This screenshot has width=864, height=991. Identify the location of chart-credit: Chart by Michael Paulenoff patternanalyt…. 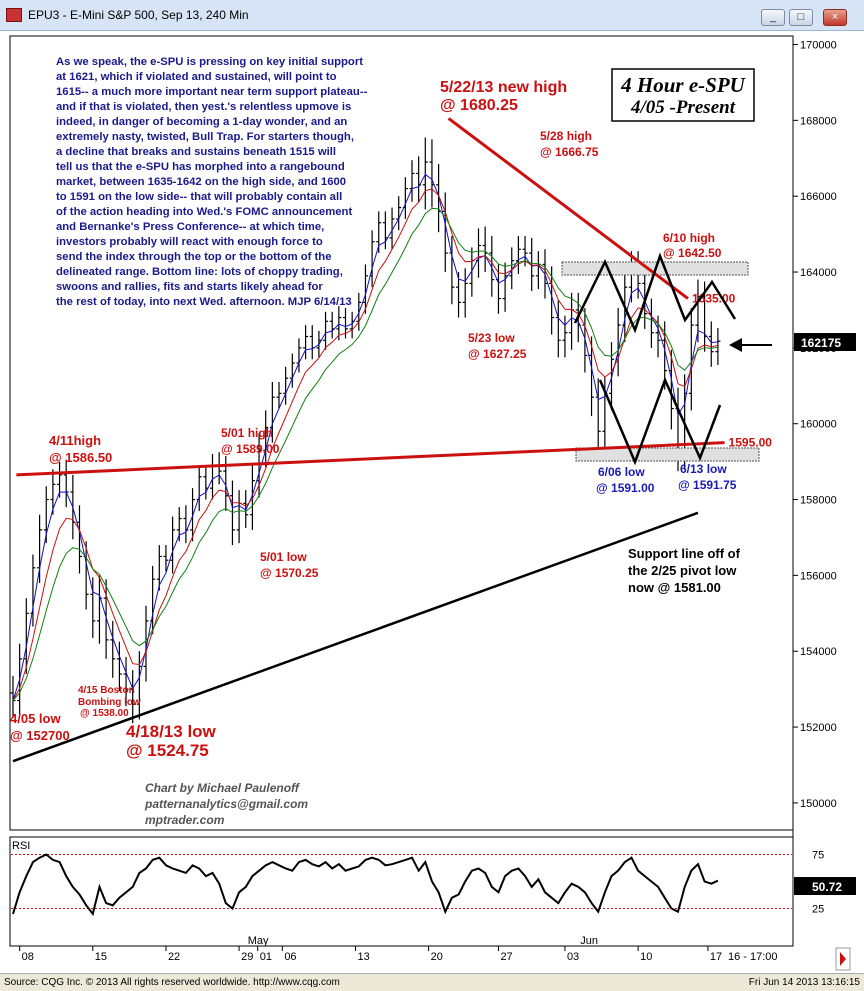
(226, 804).